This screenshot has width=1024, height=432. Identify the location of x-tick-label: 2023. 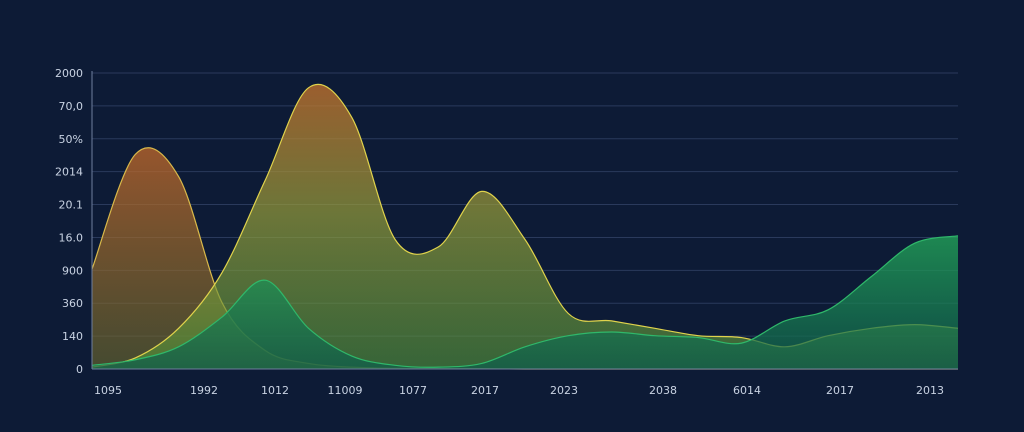
(564, 390).